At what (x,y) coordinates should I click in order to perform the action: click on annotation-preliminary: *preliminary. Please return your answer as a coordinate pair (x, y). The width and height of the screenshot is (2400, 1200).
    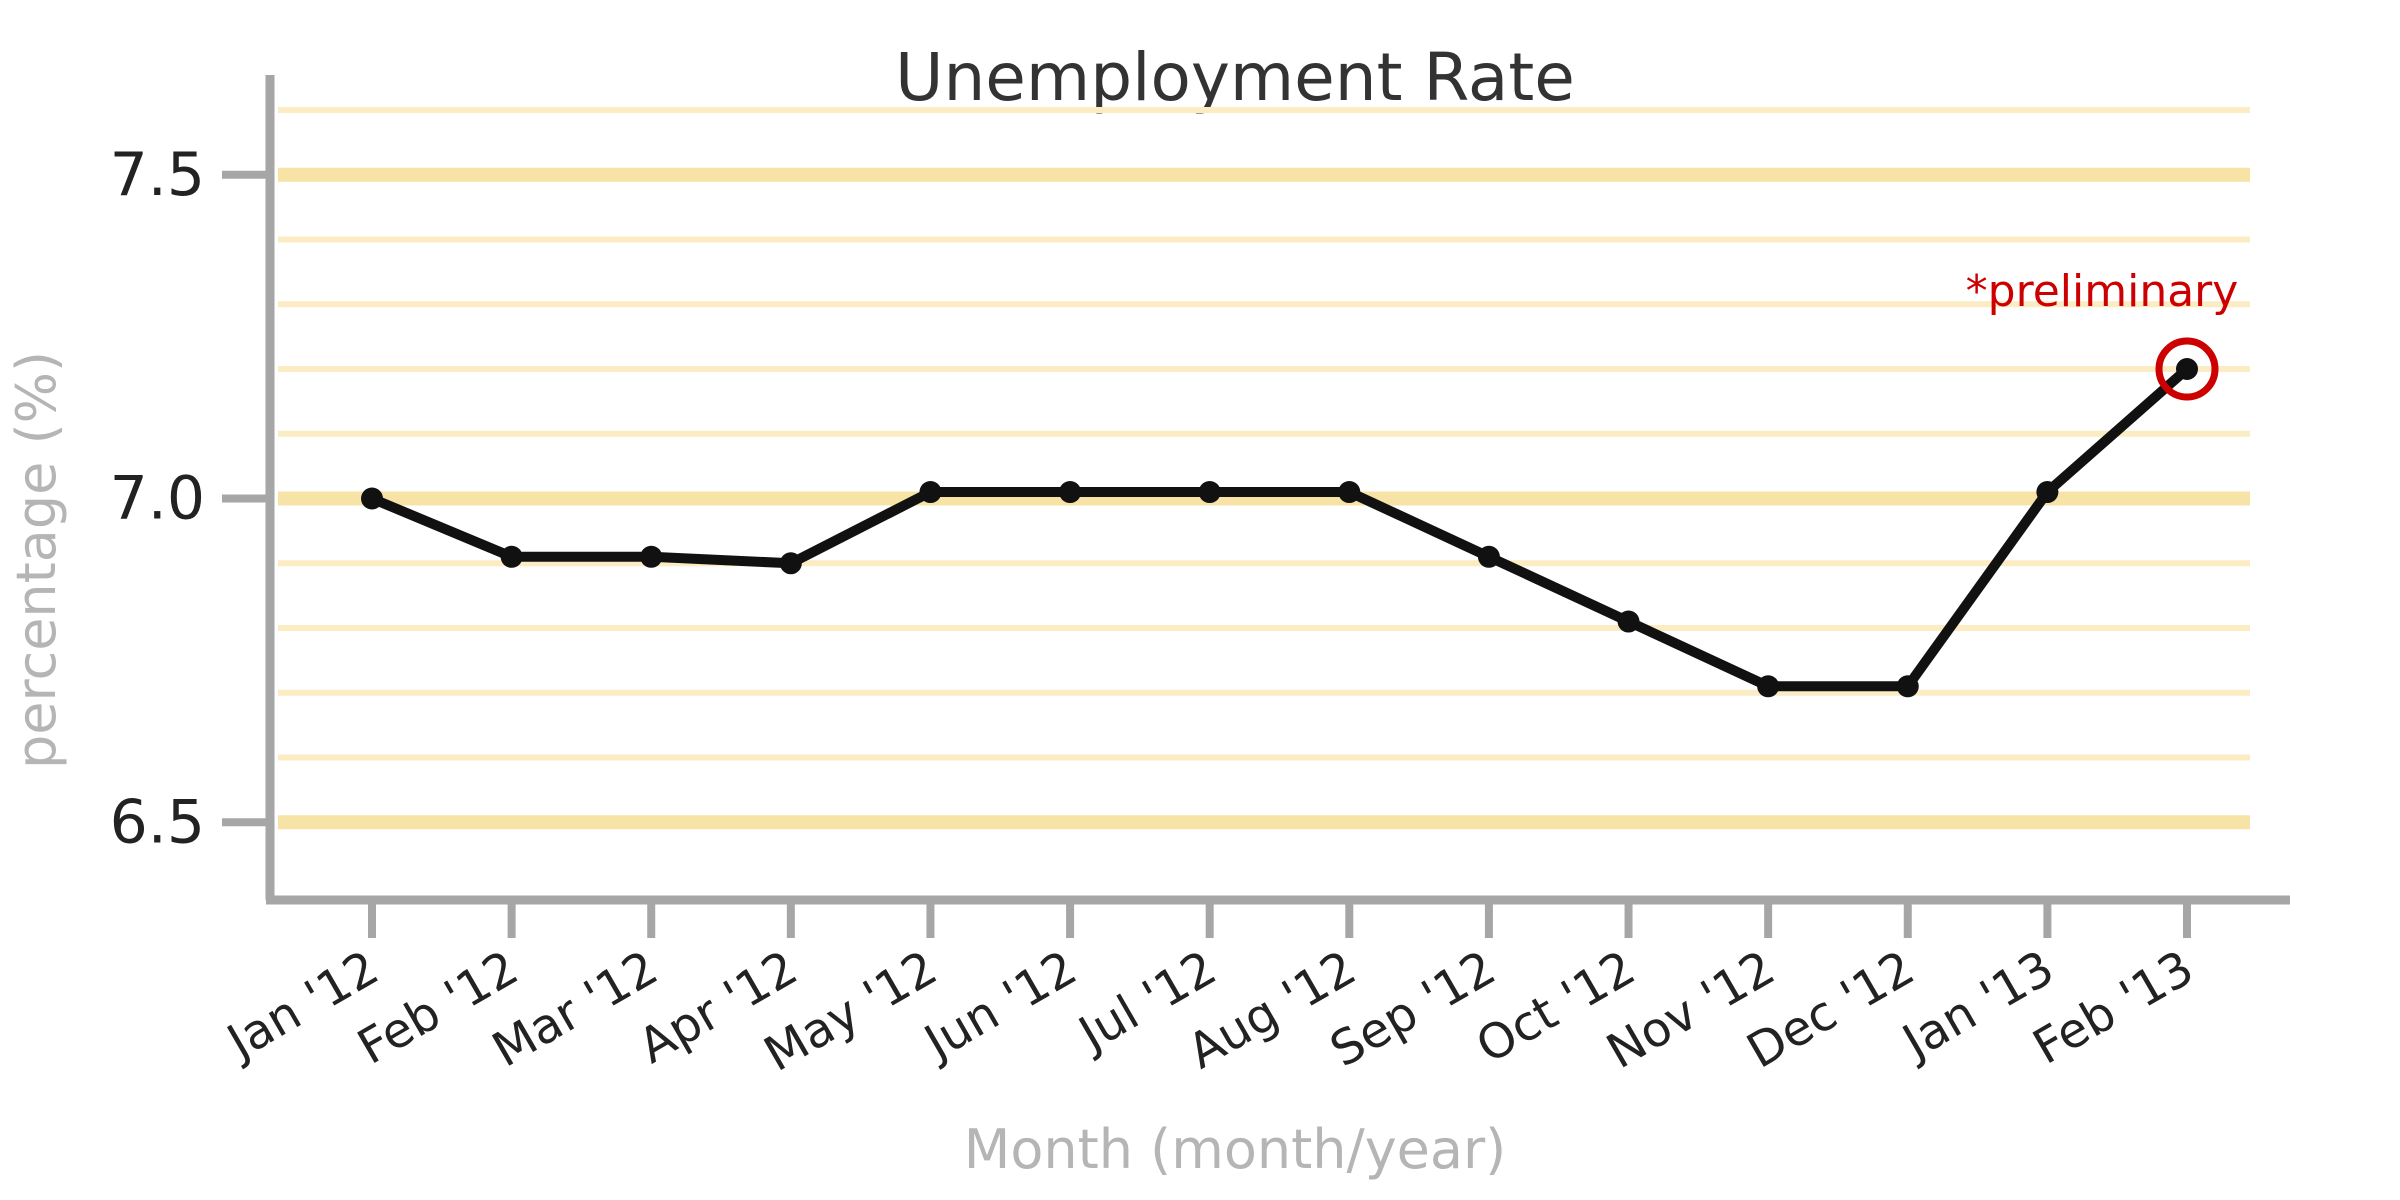
    Looking at the image, I should click on (2102, 291).